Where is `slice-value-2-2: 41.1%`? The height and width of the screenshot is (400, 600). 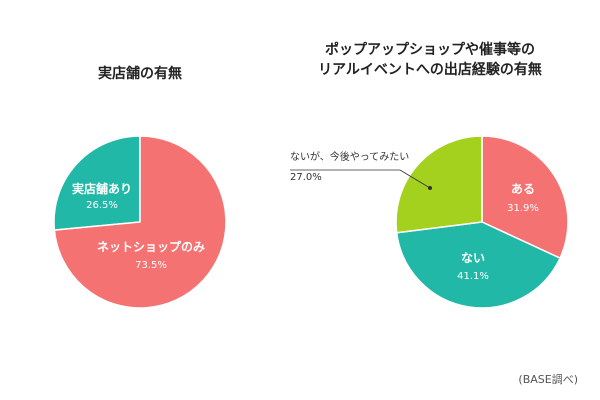
slice-value-2-2: 41.1% is located at coordinates (473, 276).